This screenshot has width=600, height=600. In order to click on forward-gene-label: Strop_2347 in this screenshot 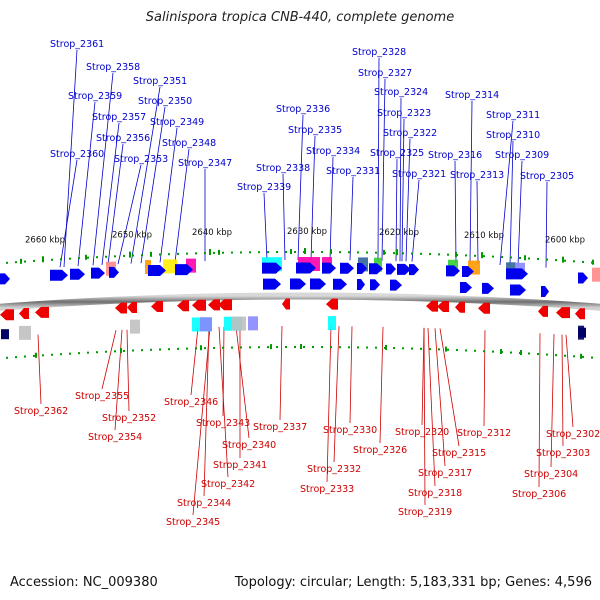, I will do `click(205, 163)`.